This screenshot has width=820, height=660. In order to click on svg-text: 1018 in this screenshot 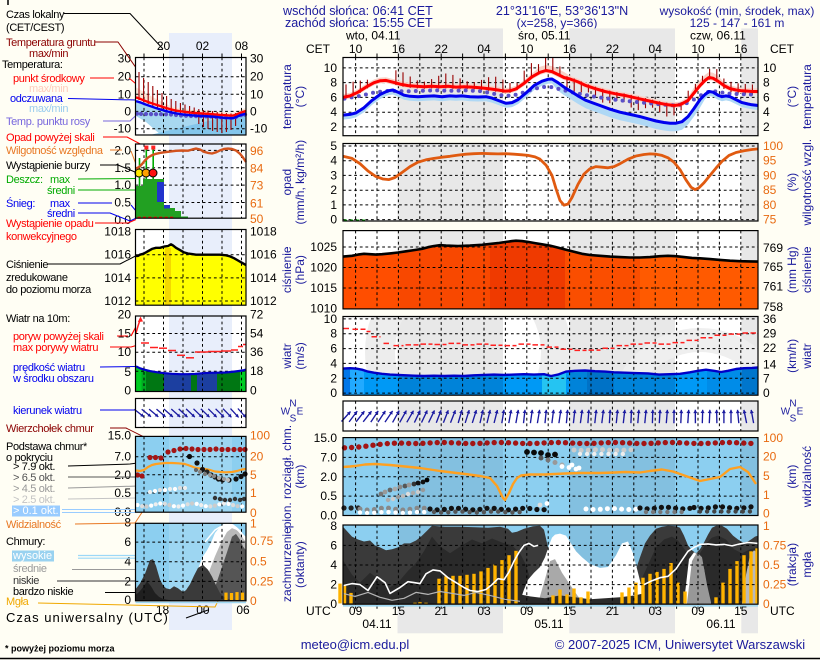, I will do `click(117, 232)`.